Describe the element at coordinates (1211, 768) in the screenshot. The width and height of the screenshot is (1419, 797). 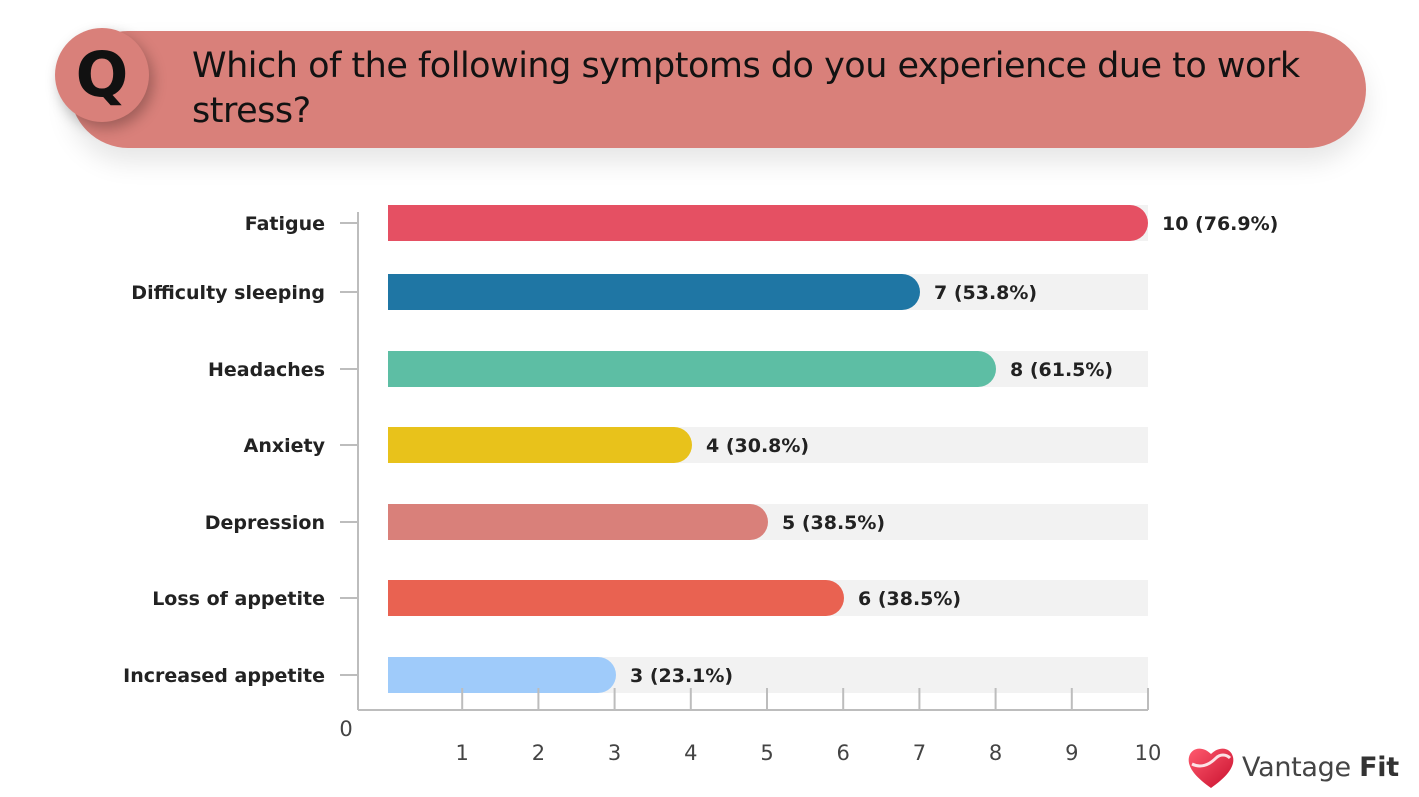
I see `heart-icon` at that location.